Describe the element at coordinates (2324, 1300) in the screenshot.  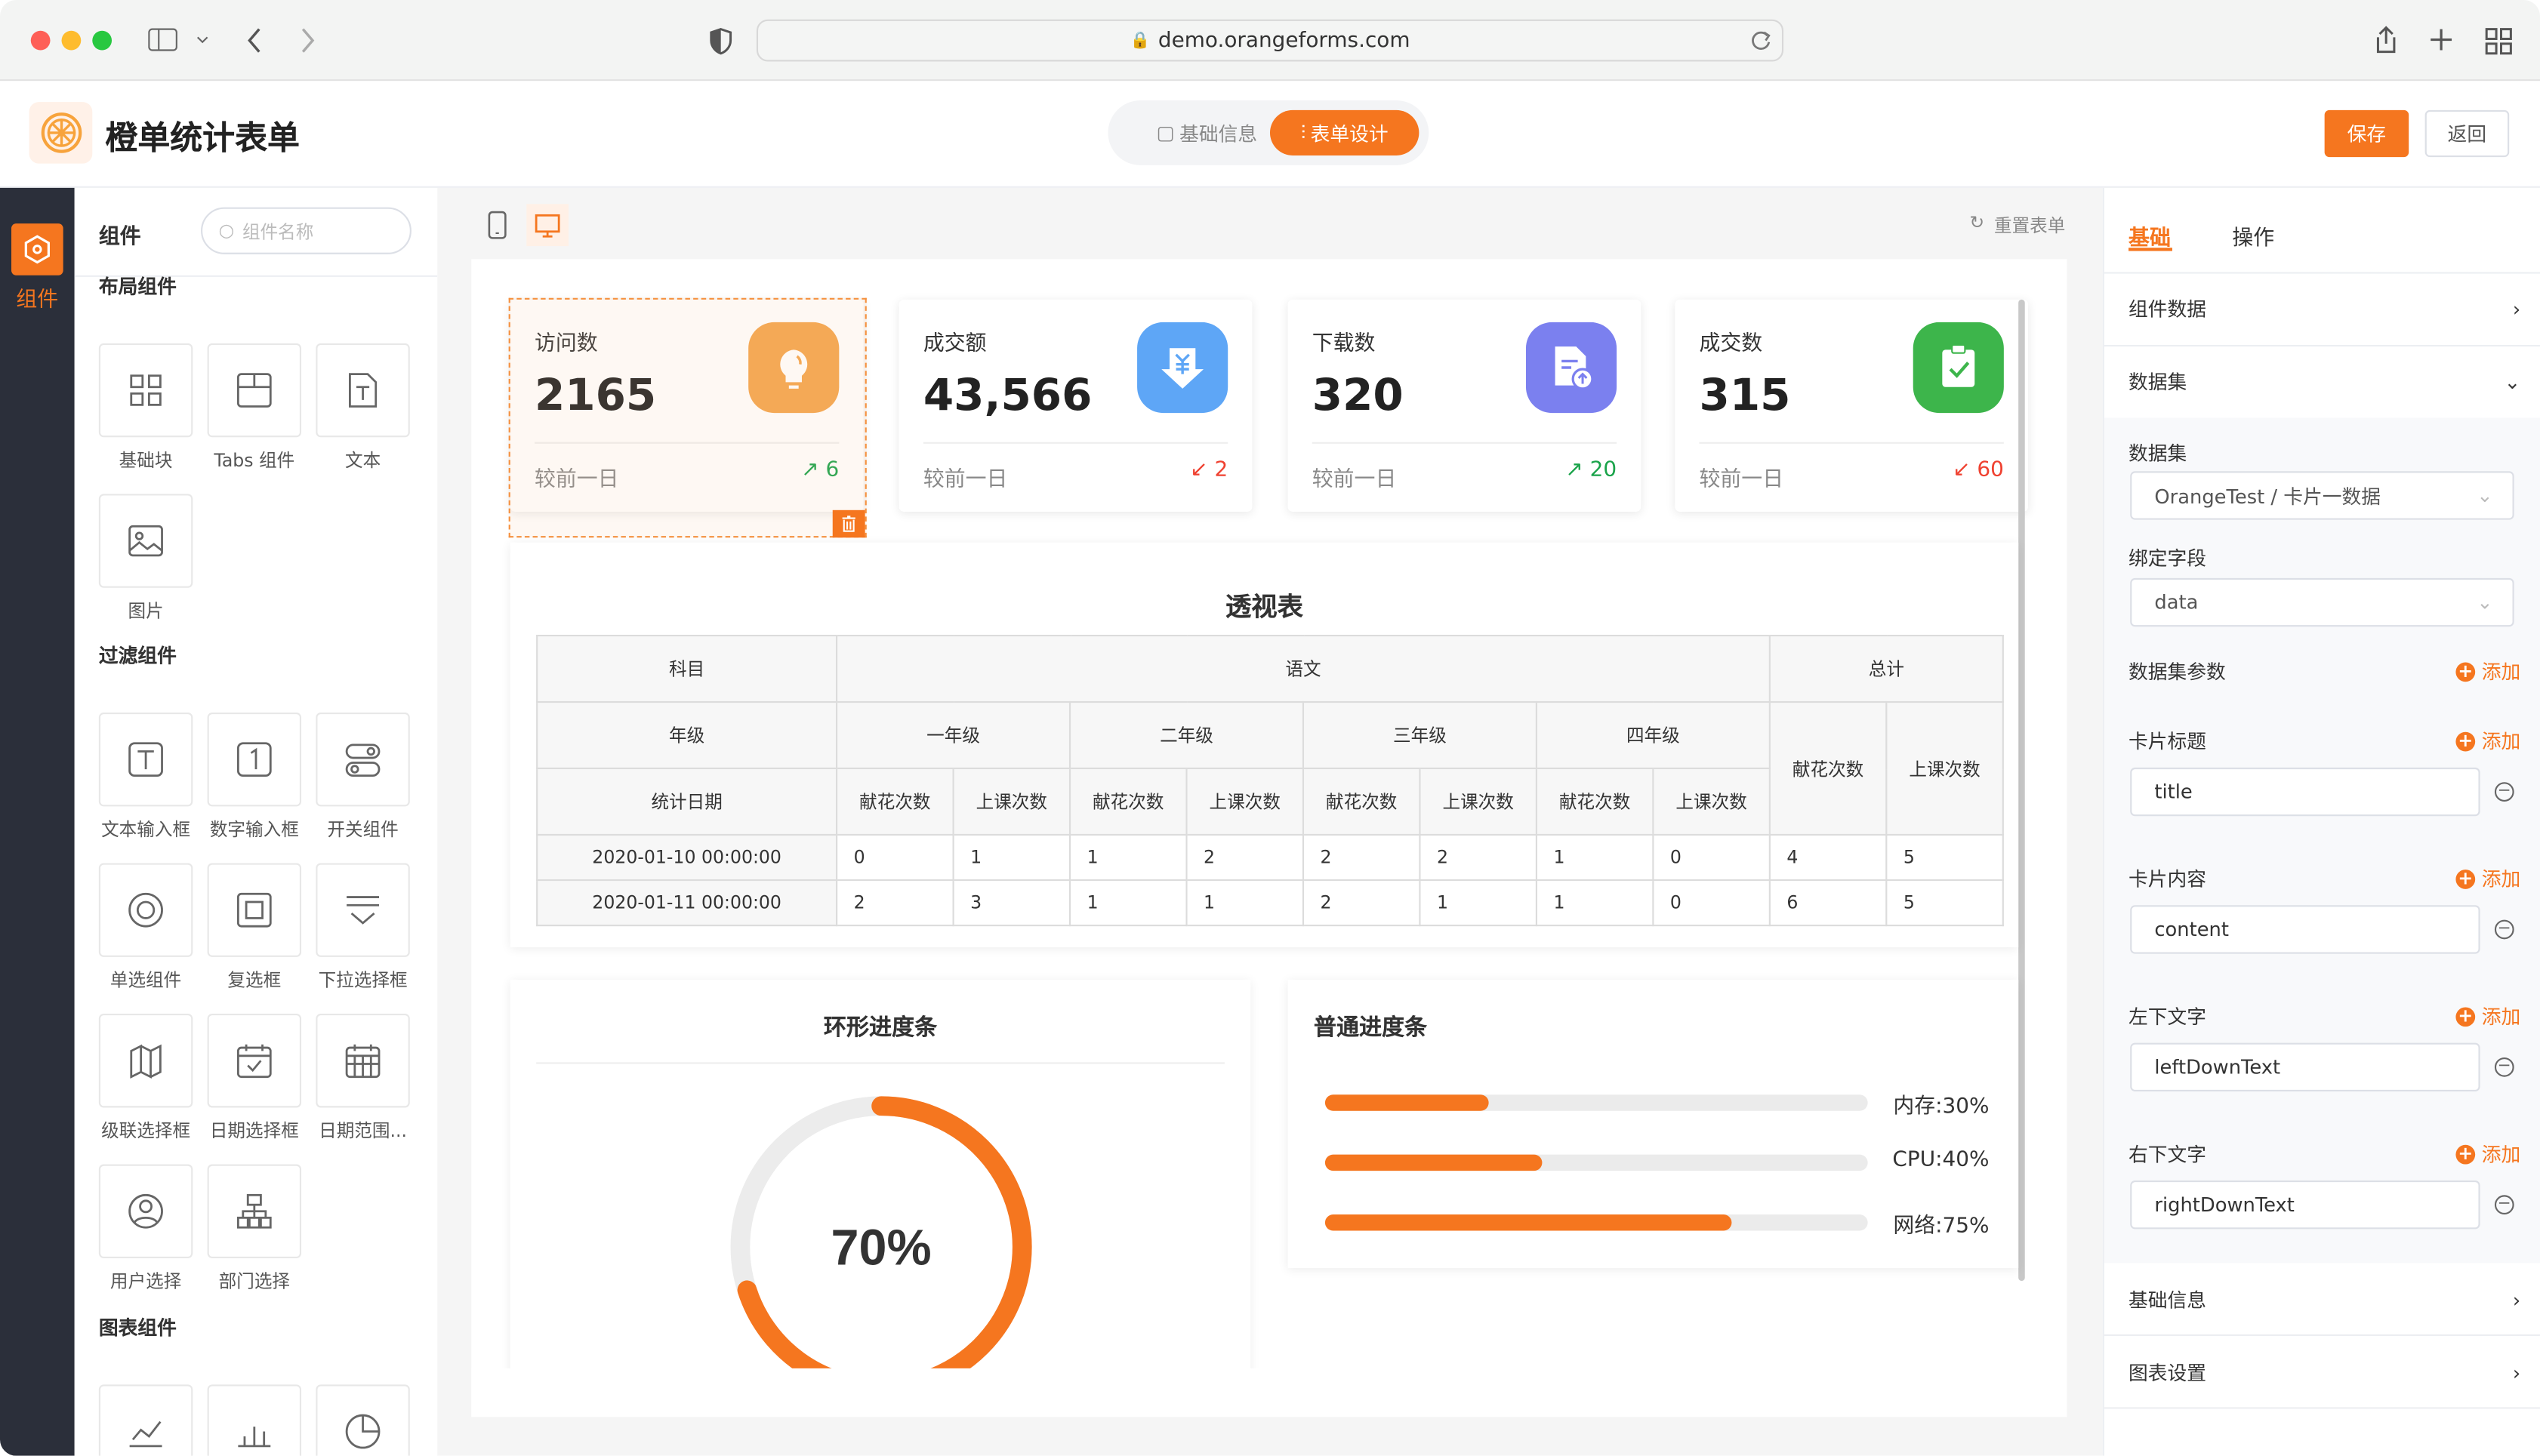
I see `basic-info-row: 基础信息 ›` at that location.